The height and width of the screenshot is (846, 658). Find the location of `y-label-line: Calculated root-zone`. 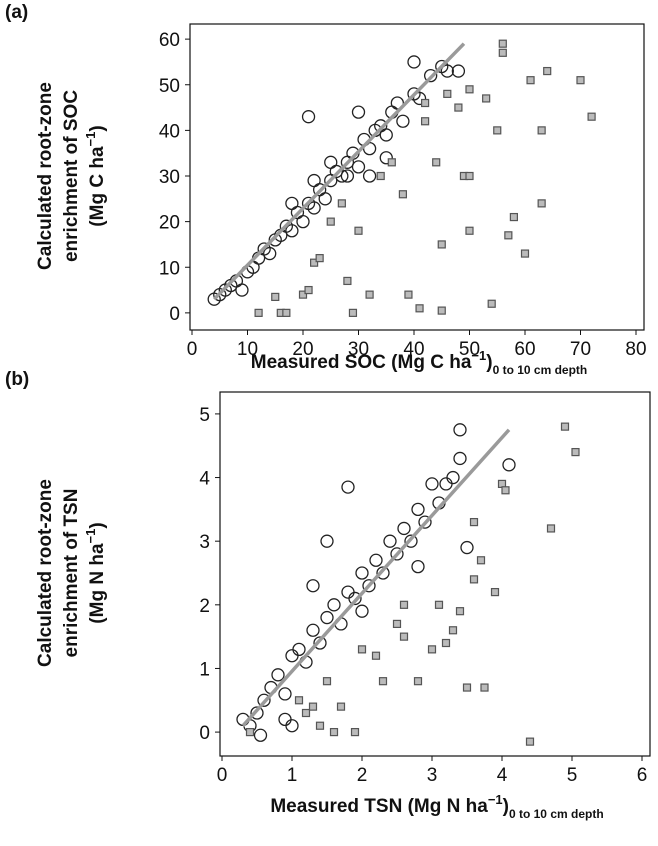

y-label-line: Calculated root-zone is located at coordinates (45, 573).